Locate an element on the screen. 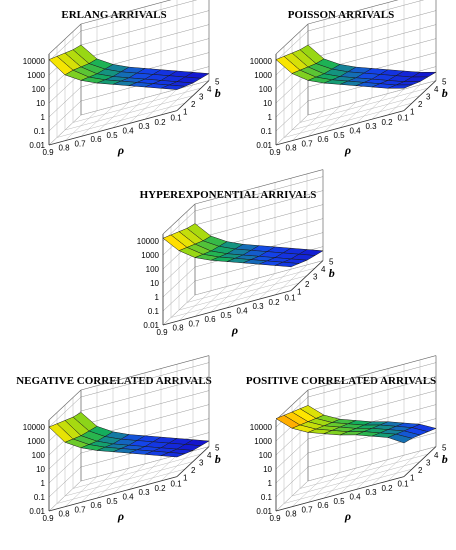 This screenshot has width=456, height=550. x-tick-label: 0.1 is located at coordinates (403, 484).